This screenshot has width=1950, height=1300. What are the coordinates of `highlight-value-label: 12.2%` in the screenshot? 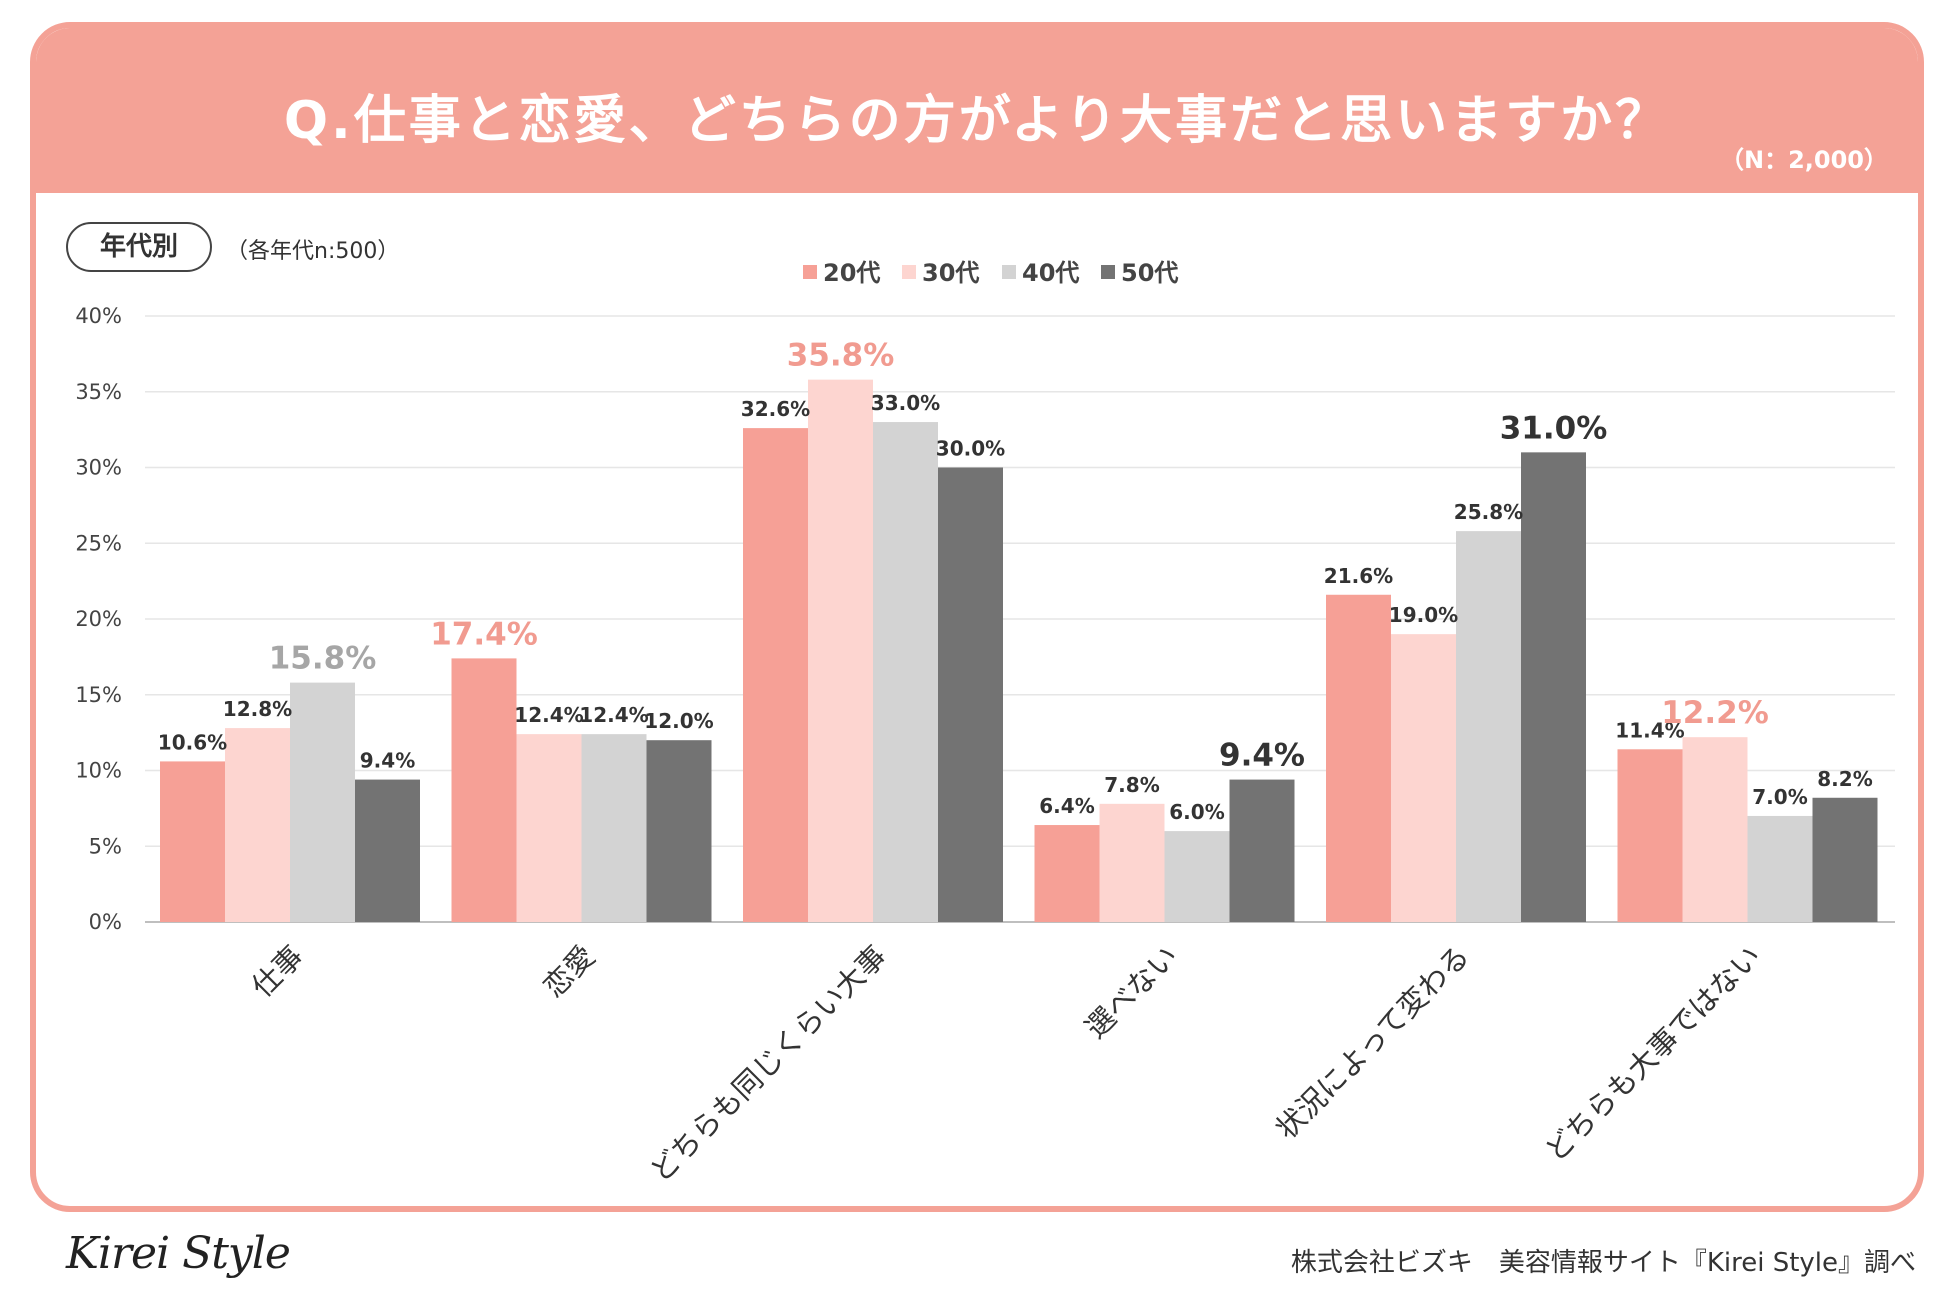 It's located at (1715, 713).